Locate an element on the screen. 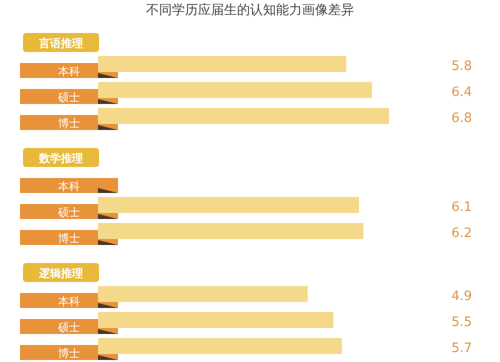 Image resolution: width=500 pixels, height=362 pixels. data-label: 6.4 is located at coordinates (461, 92).